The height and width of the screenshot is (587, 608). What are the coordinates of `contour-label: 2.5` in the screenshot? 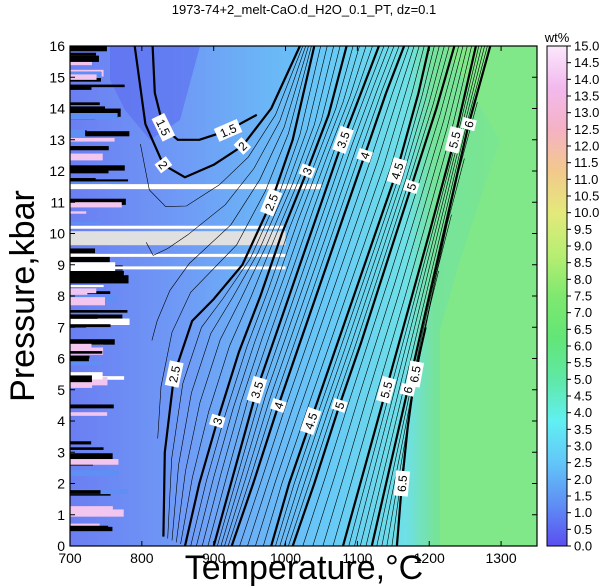 It's located at (174, 374).